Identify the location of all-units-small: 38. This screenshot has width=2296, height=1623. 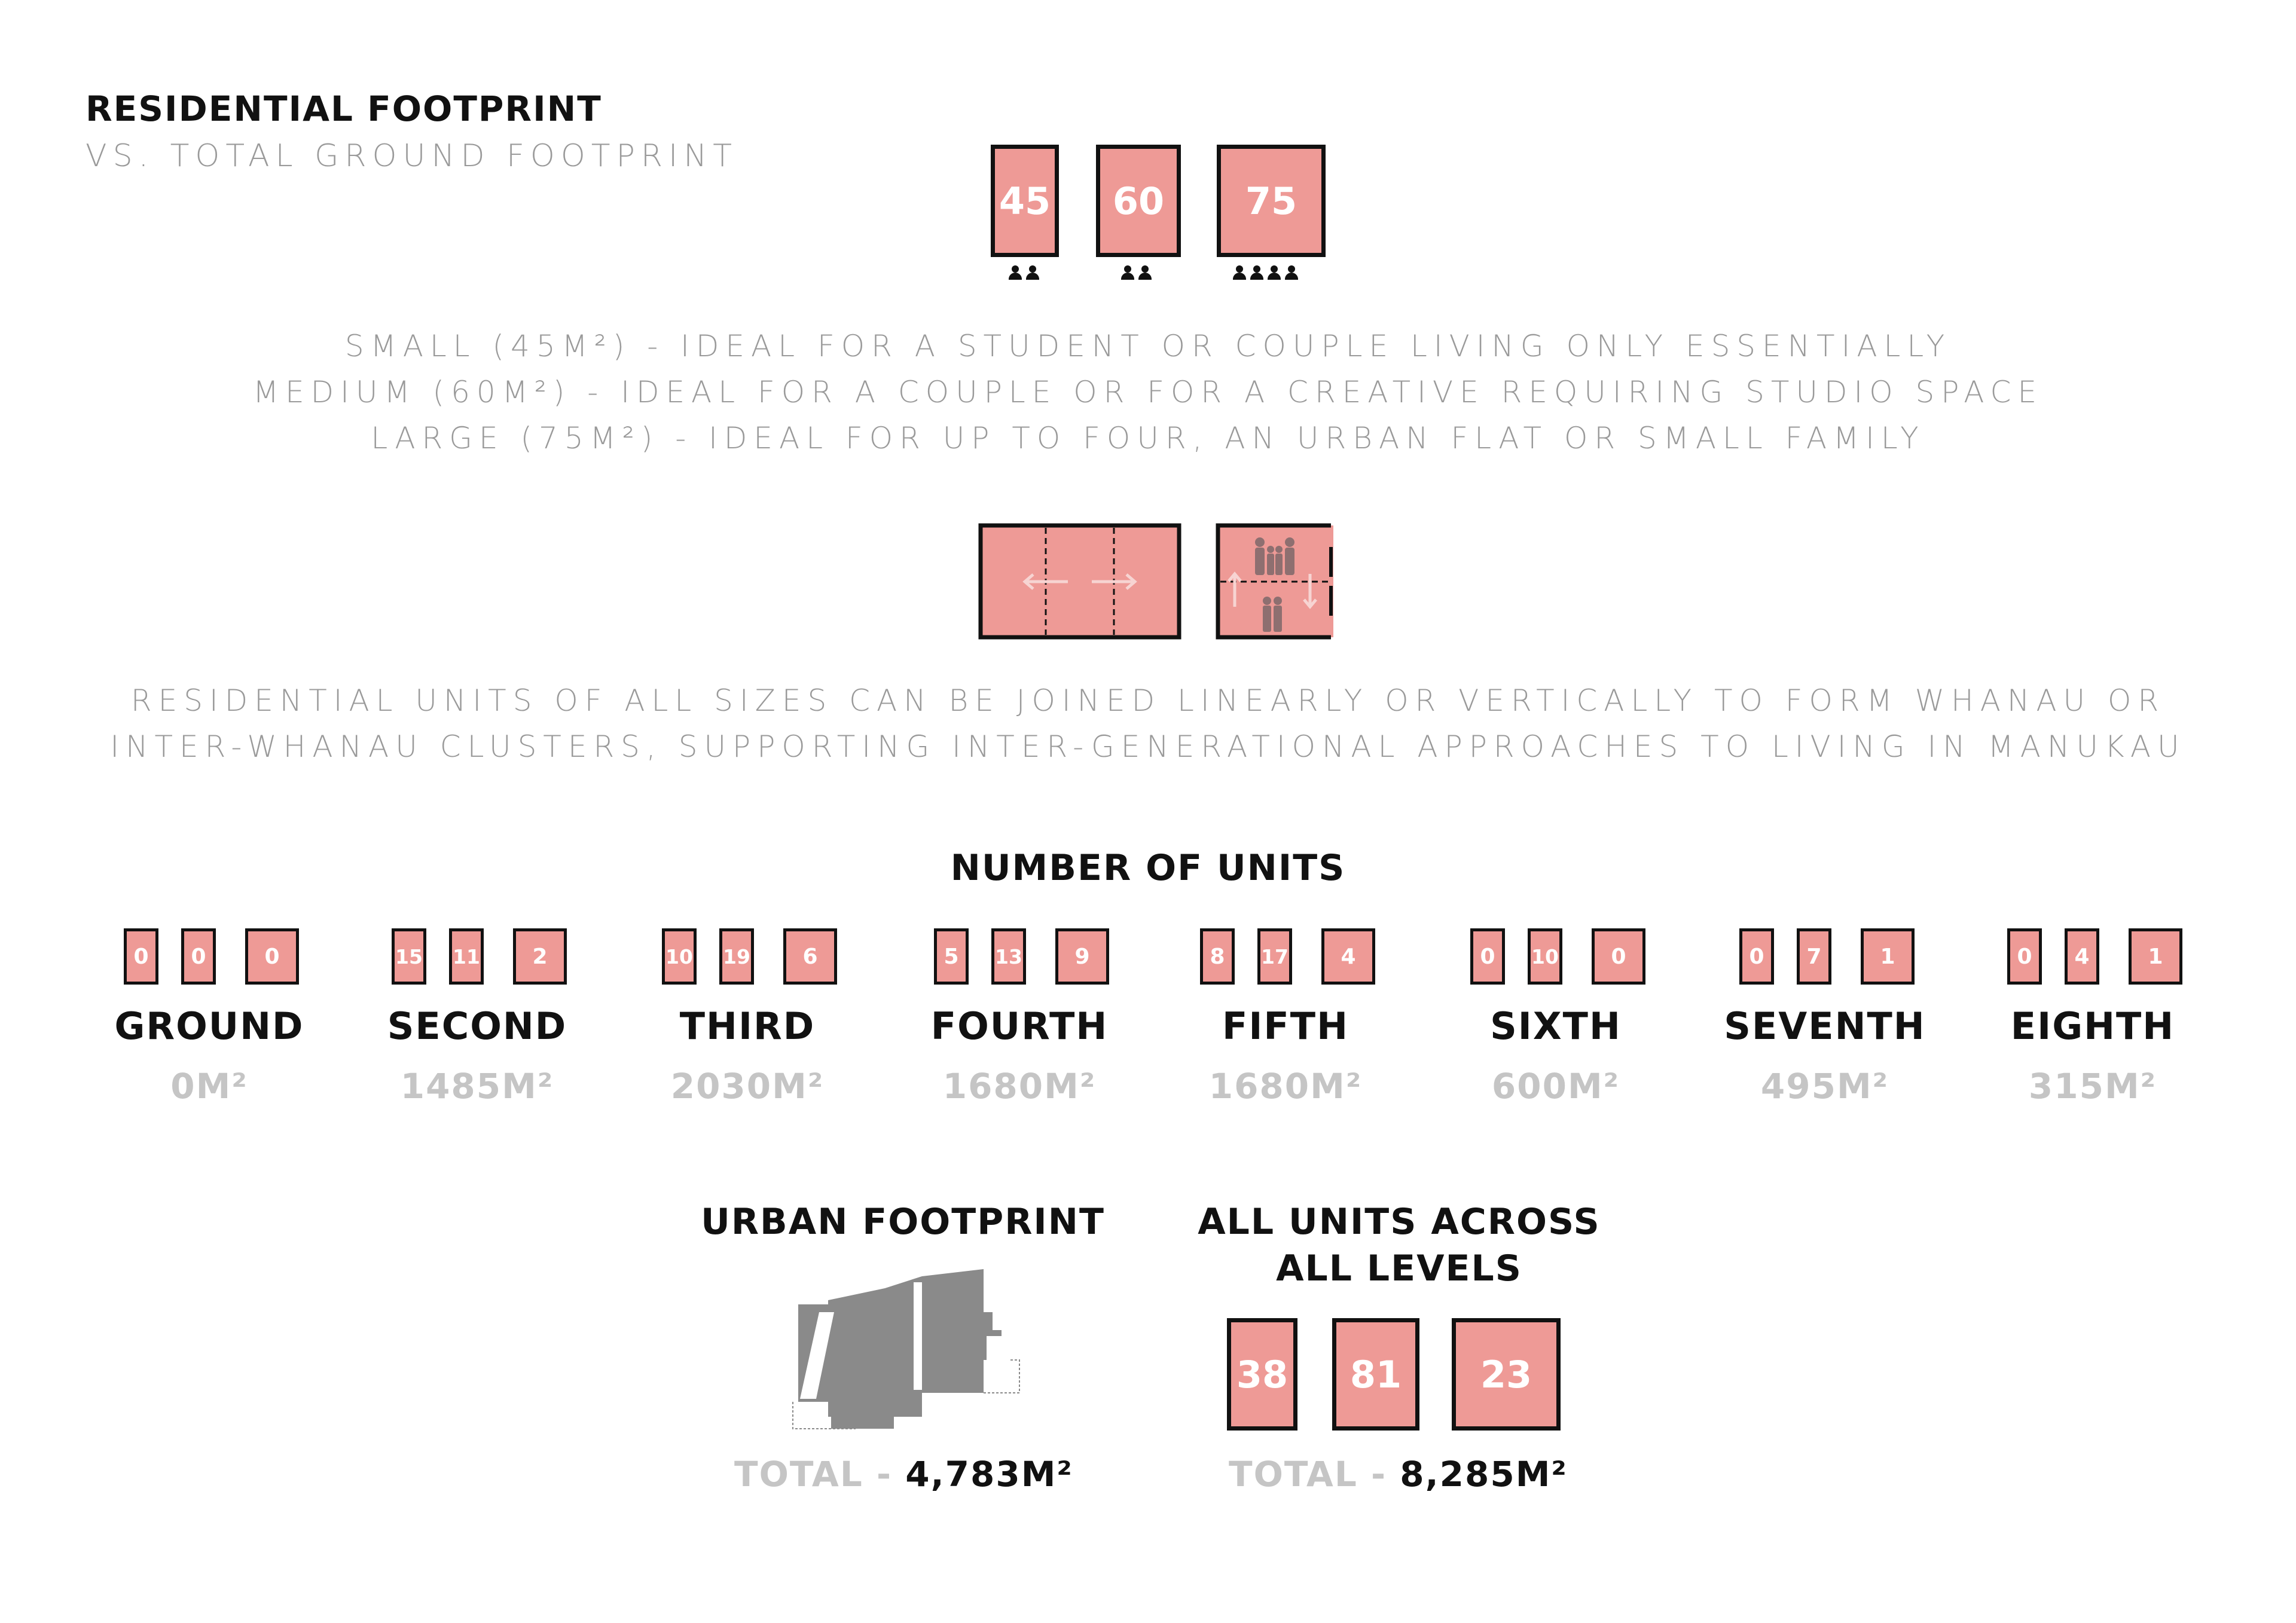
(1262, 1374).